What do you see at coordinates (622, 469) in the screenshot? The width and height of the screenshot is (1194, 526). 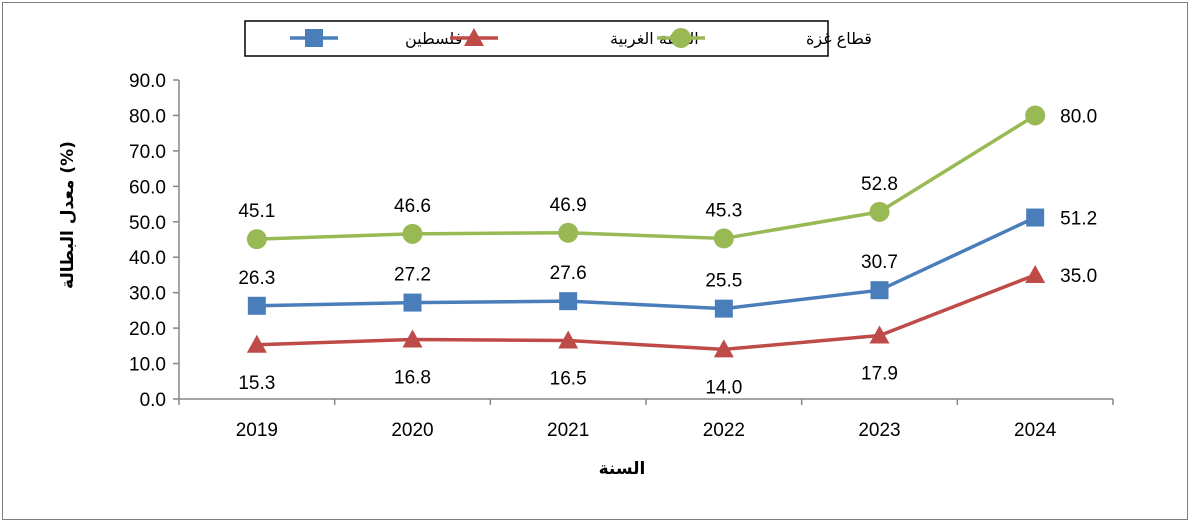 I see `x-axis-title: السنة` at bounding box center [622, 469].